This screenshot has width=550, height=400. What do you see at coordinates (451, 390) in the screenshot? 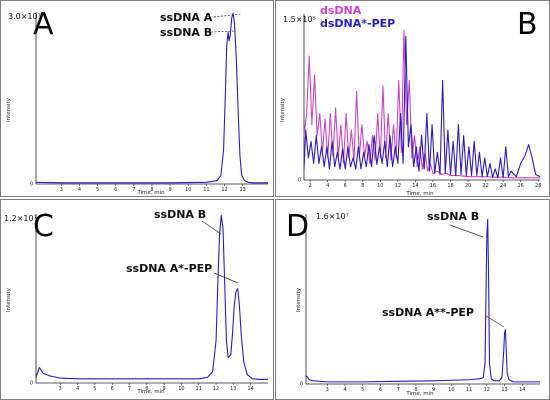
I see `panel-d-x-tick-label-7: 10` at bounding box center [451, 390].